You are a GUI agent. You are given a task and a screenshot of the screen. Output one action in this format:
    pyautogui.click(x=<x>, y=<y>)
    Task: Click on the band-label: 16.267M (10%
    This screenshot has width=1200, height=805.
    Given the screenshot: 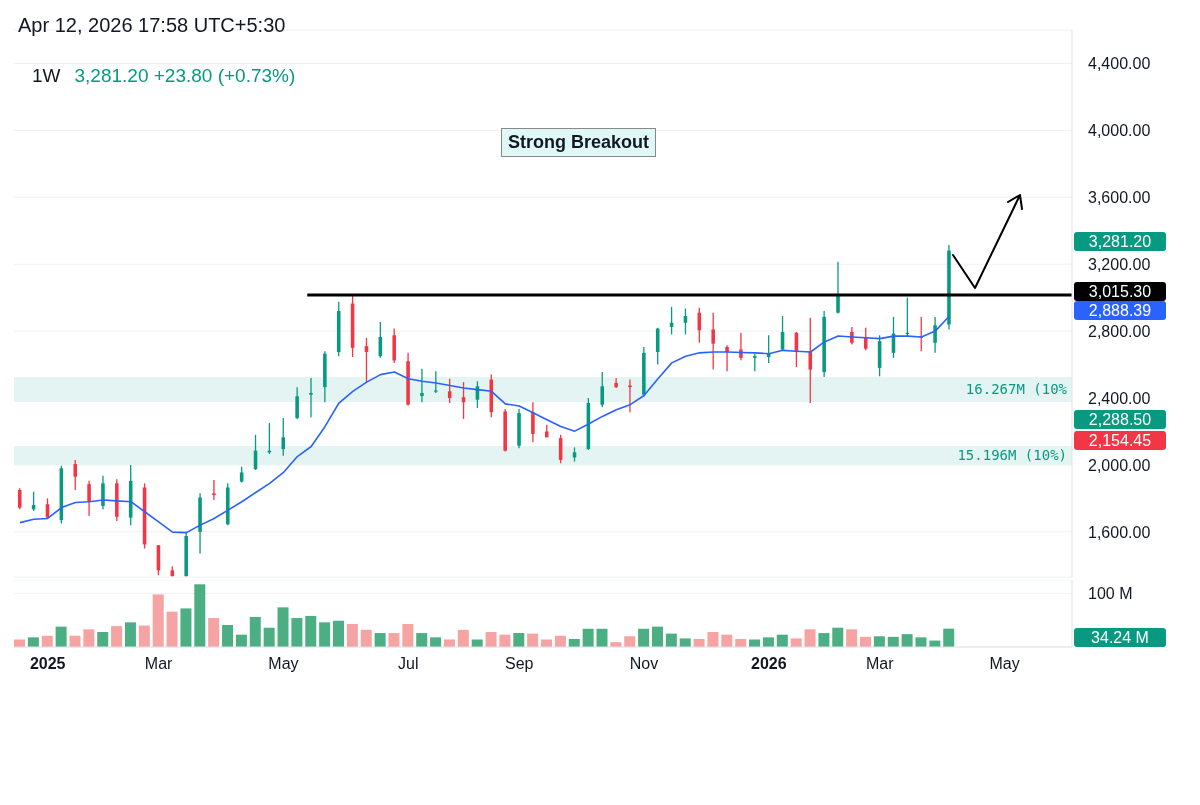 What is the action you would take?
    pyautogui.click(x=1016, y=389)
    